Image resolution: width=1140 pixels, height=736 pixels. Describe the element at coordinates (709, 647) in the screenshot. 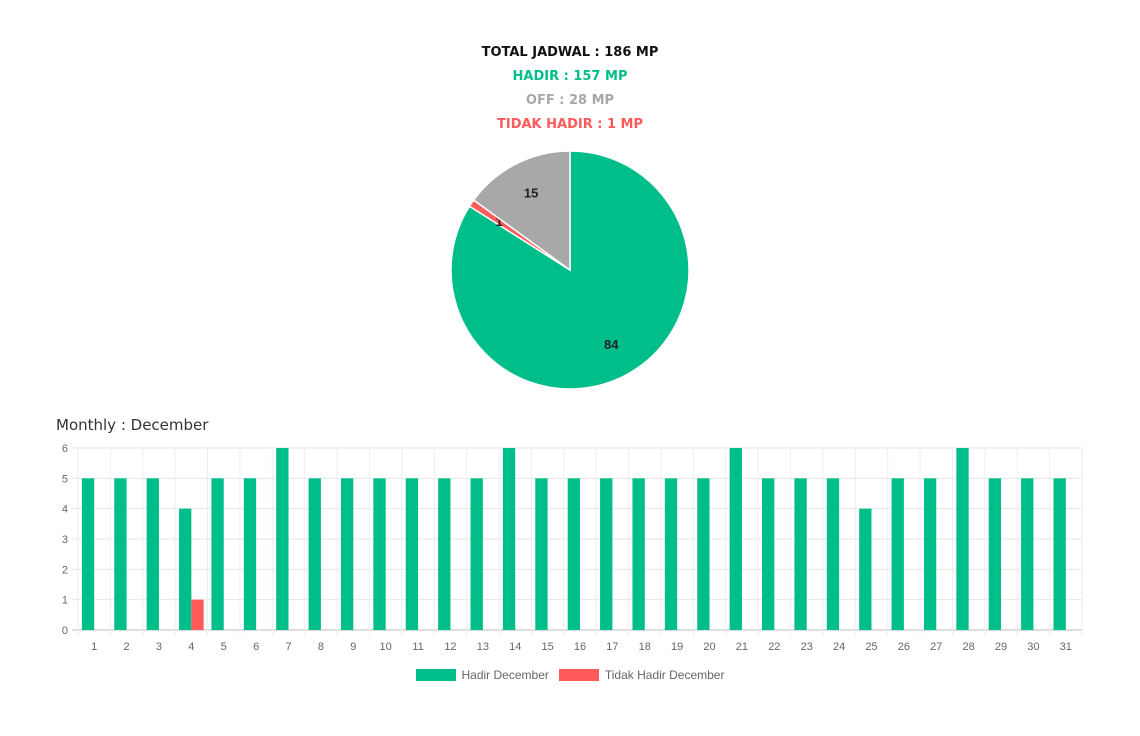

I see `x-tick-label: 20` at that location.